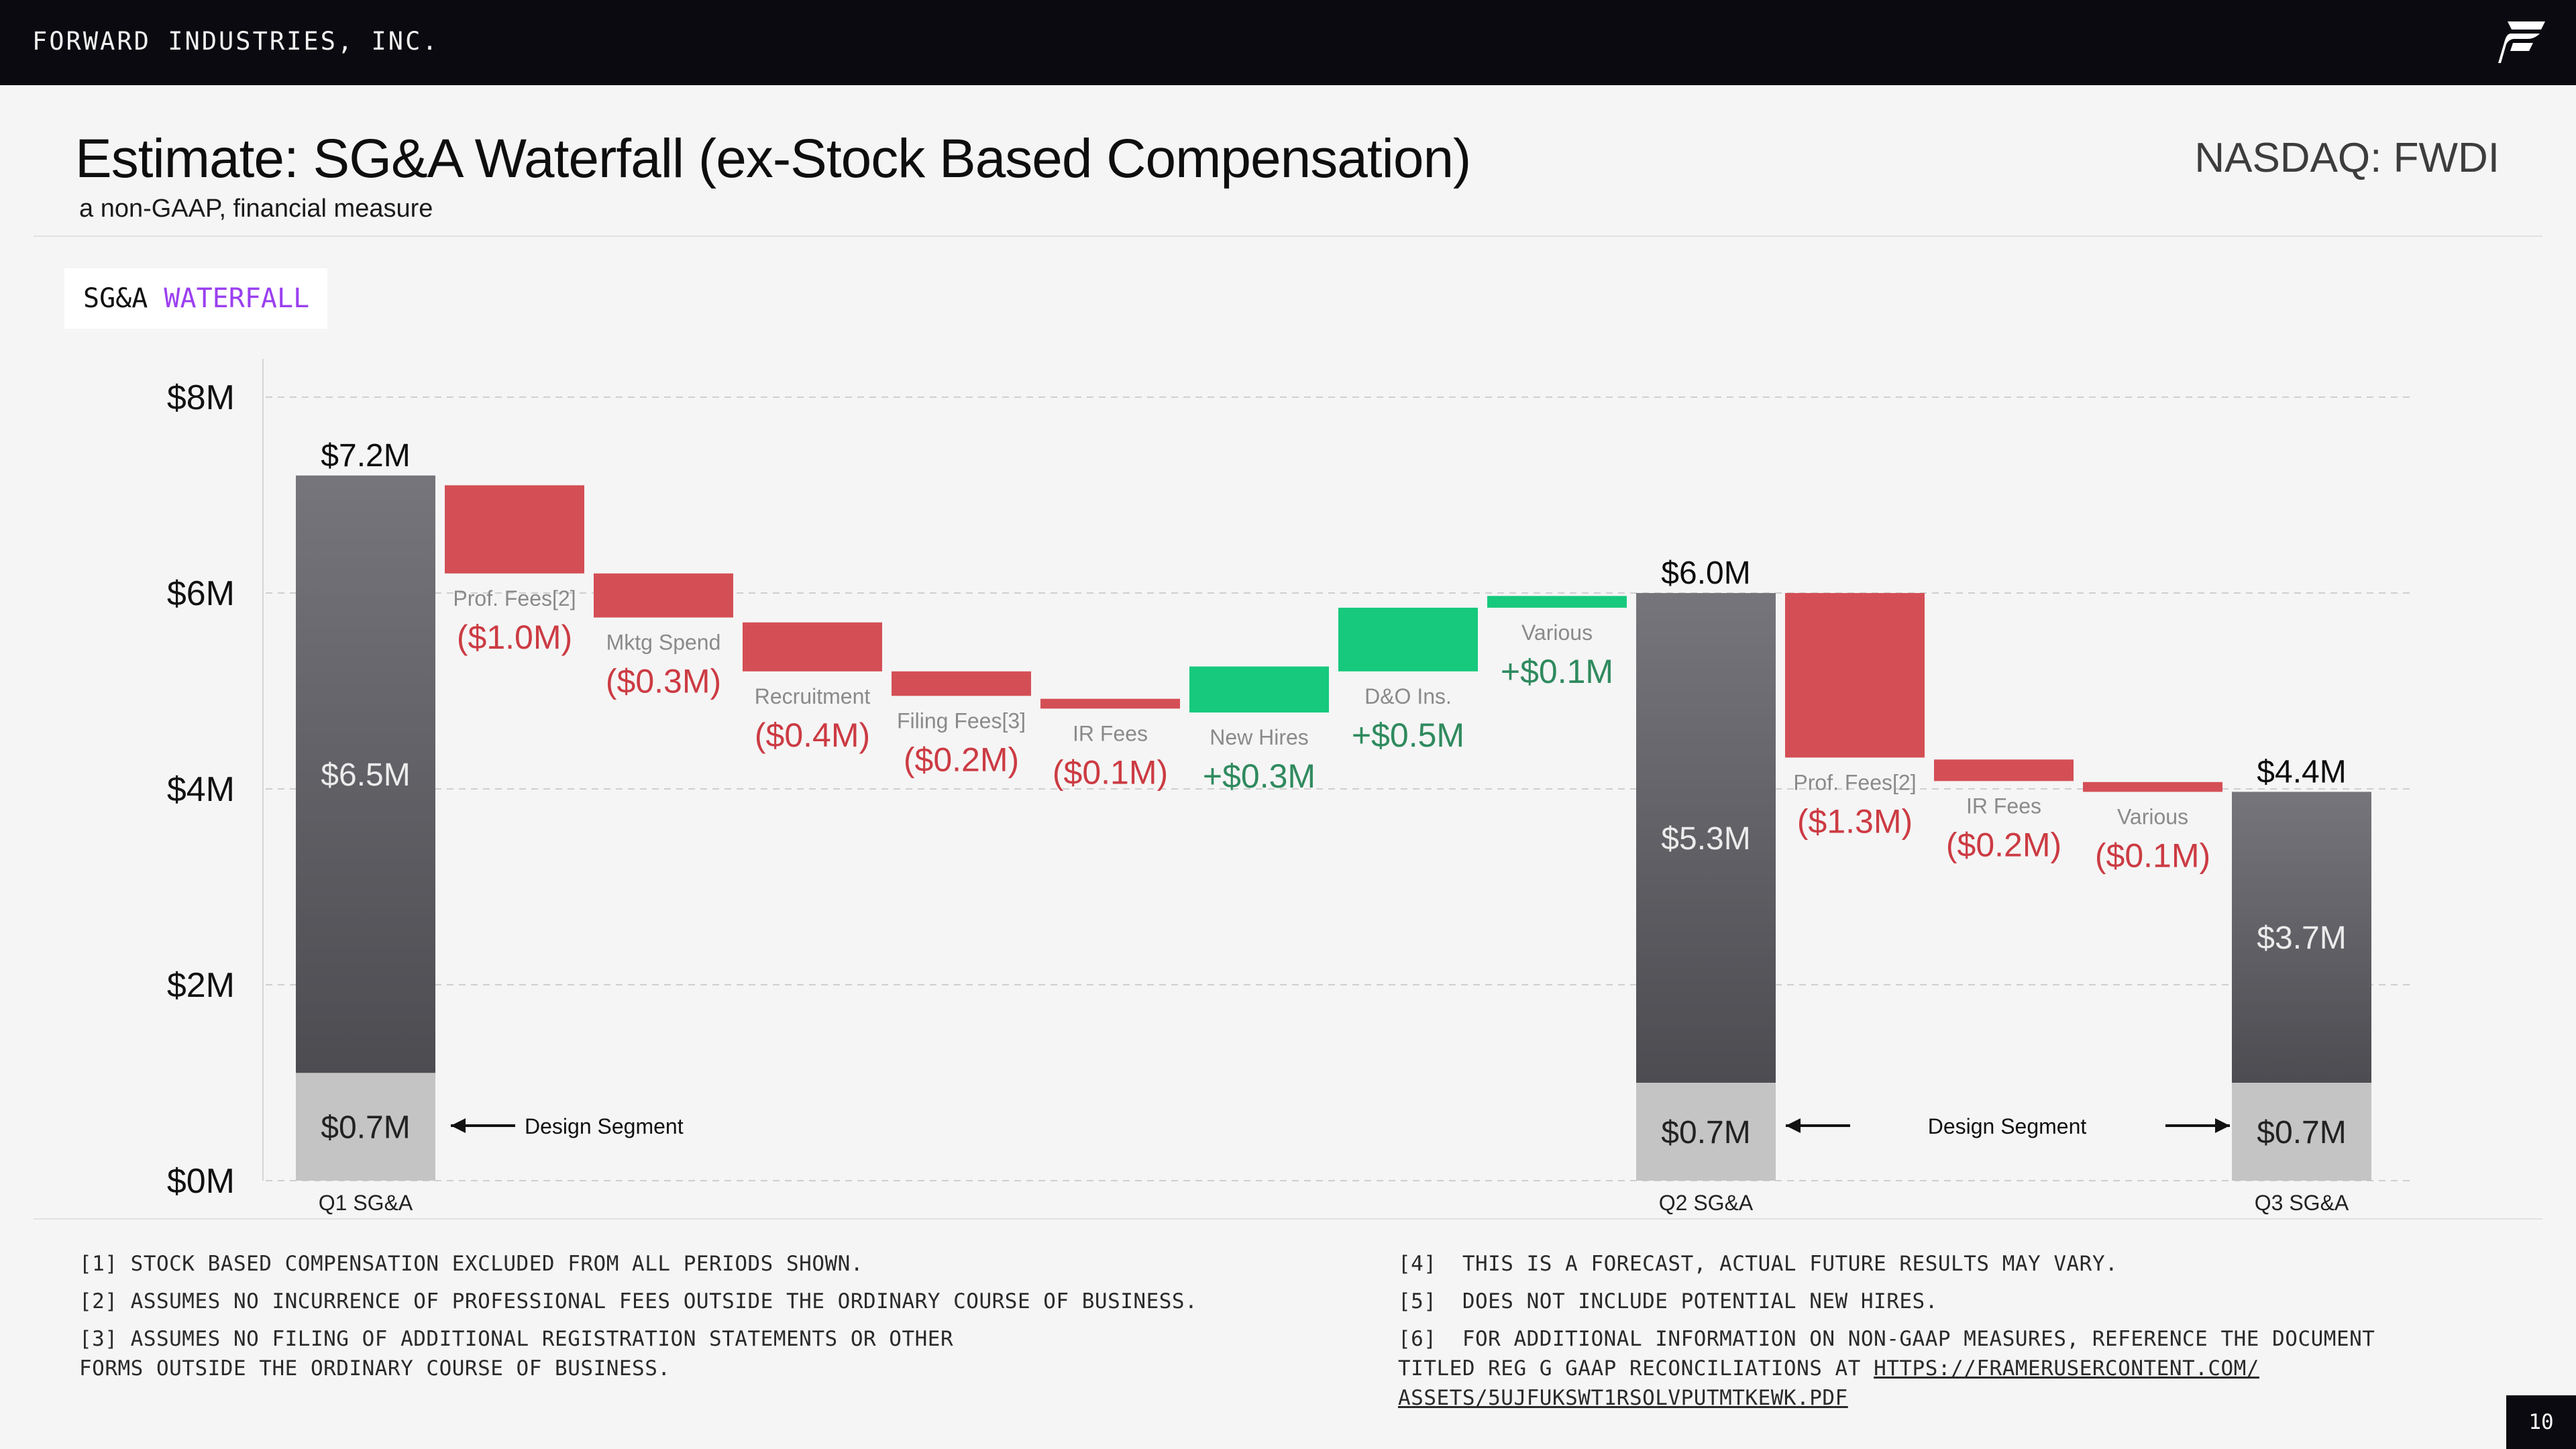  What do you see at coordinates (1886, 1398) in the screenshot?
I see `footnote-6-line3: ASSETS/5UJFUKSWT1RSOLVPUTMTKEWK.PDF` at bounding box center [1886, 1398].